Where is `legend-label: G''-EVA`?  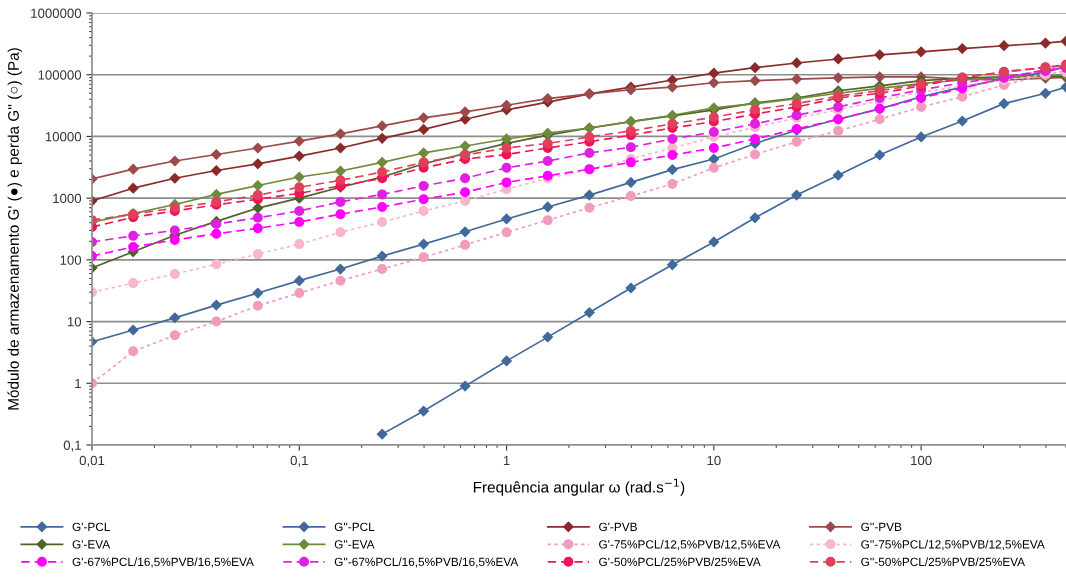 legend-label: G''-EVA is located at coordinates (354, 544).